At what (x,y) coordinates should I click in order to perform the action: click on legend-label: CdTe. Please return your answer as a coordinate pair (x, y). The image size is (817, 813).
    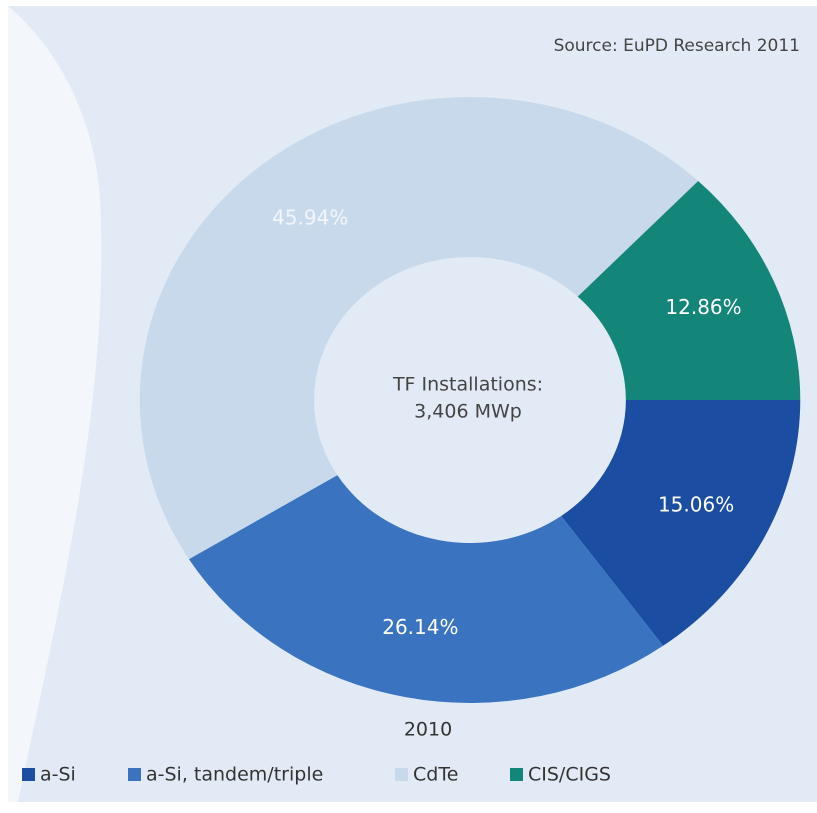
    Looking at the image, I should click on (435, 775).